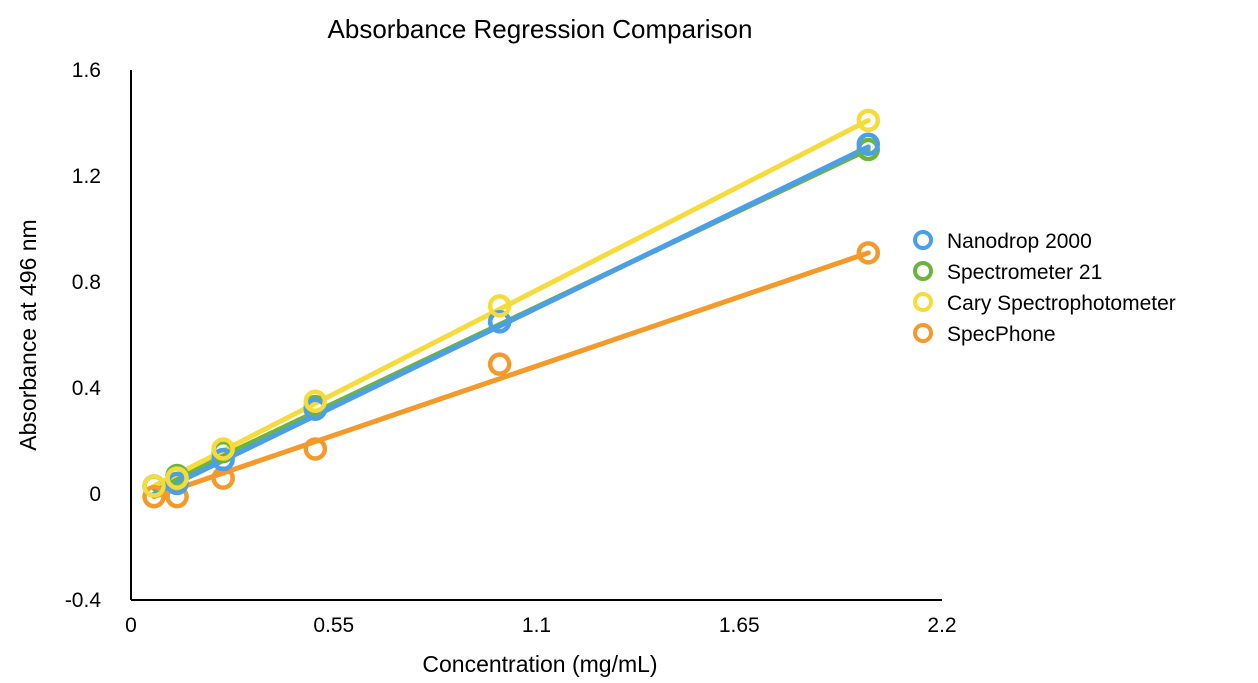  What do you see at coordinates (1061, 303) in the screenshot?
I see `legend-label: Cary Spectrophotometer` at bounding box center [1061, 303].